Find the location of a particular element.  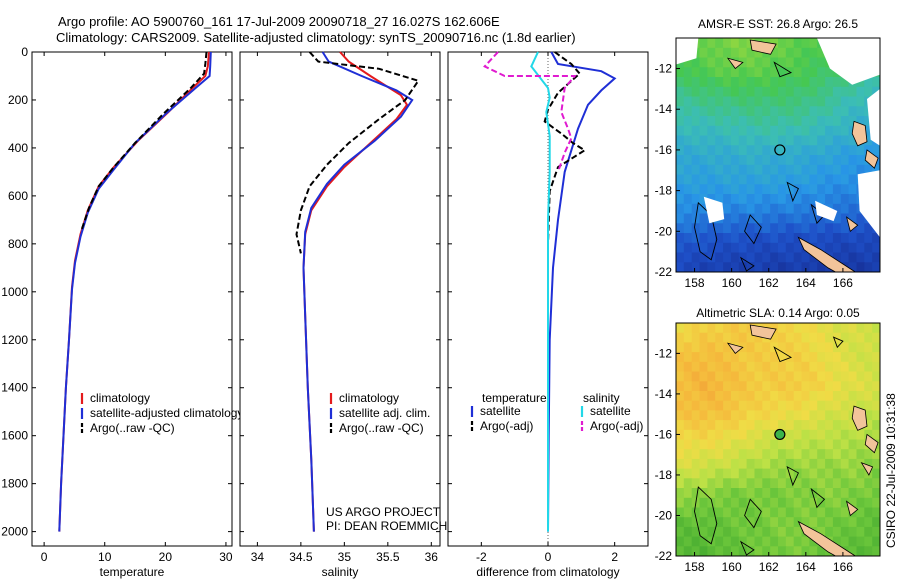

timestamp-label: CSIRO 22-Jul-2009 10:31:38 is located at coordinates (891, 470).